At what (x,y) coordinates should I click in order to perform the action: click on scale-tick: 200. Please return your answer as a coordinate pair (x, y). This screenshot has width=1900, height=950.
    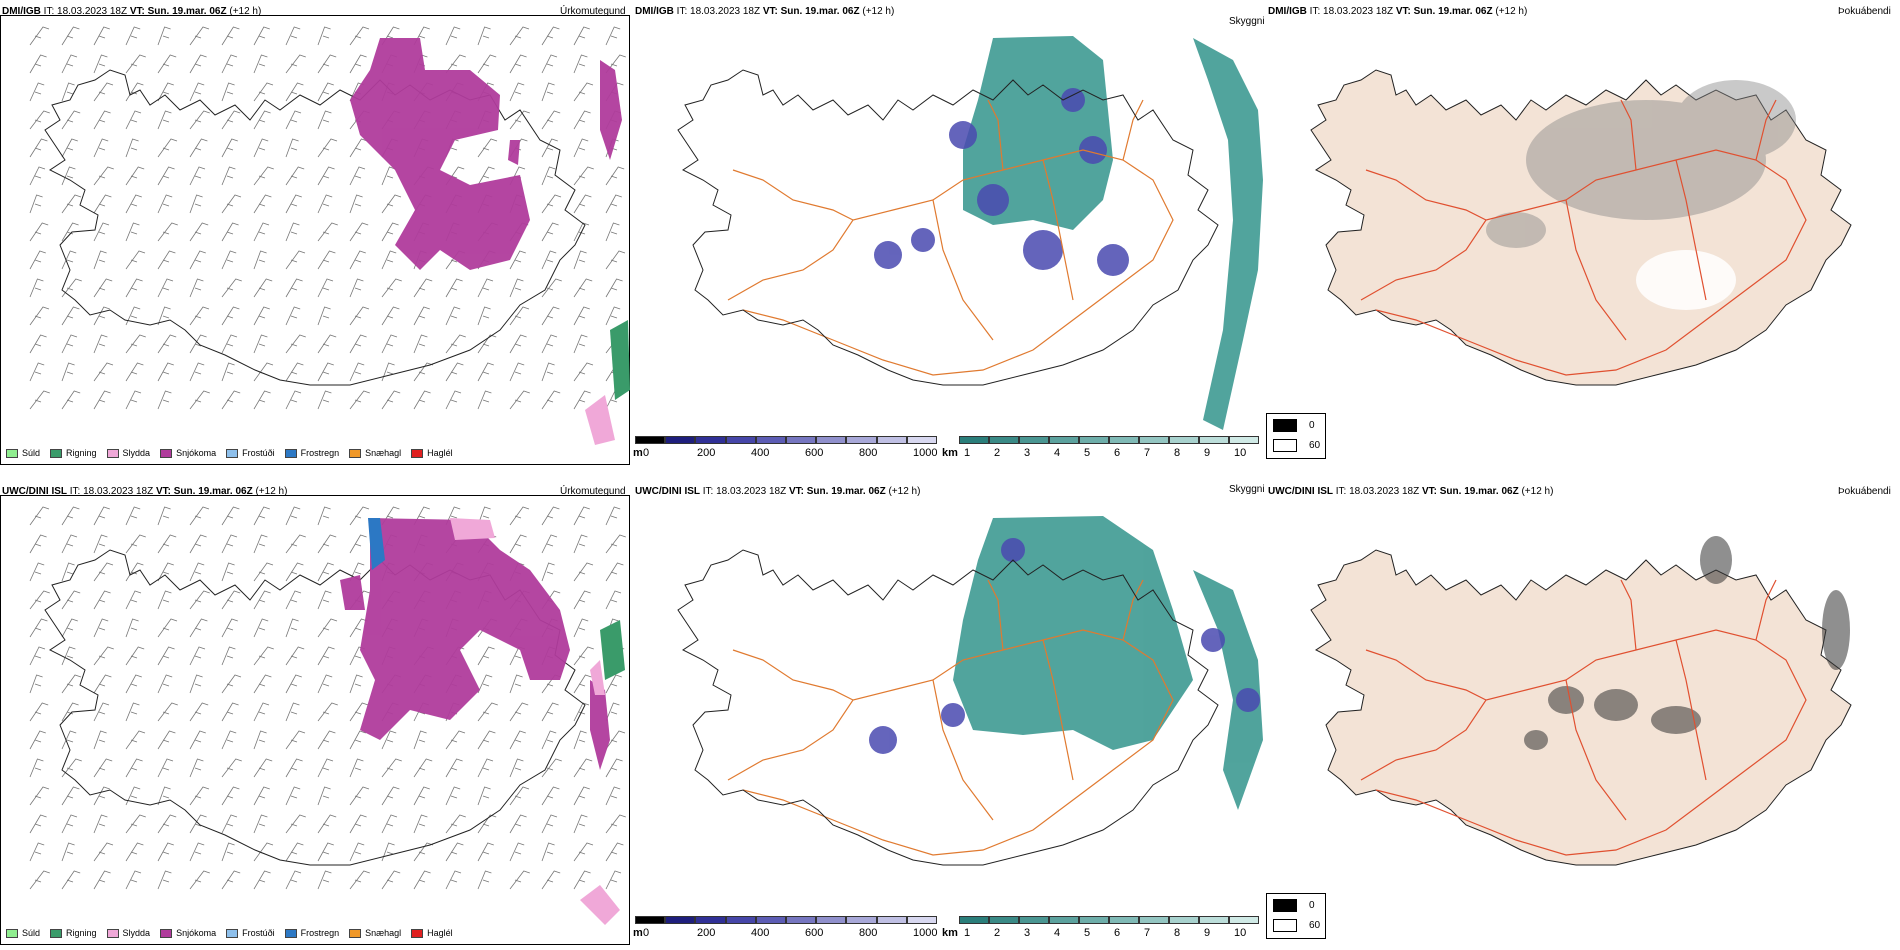
    Looking at the image, I should click on (706, 453).